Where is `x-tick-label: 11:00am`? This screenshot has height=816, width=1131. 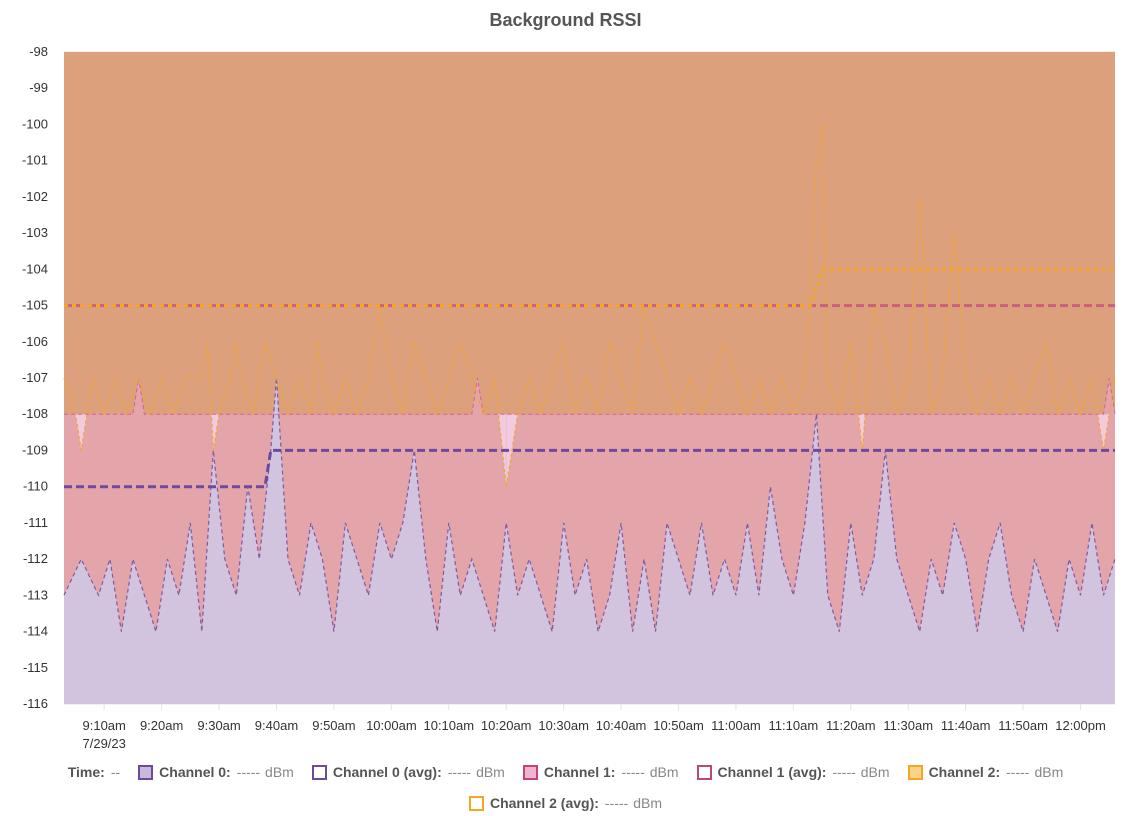 x-tick-label: 11:00am is located at coordinates (736, 725).